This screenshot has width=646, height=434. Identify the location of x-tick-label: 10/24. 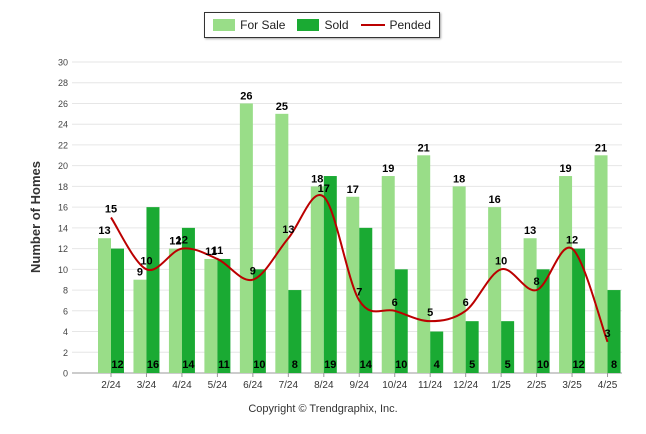
(394, 385).